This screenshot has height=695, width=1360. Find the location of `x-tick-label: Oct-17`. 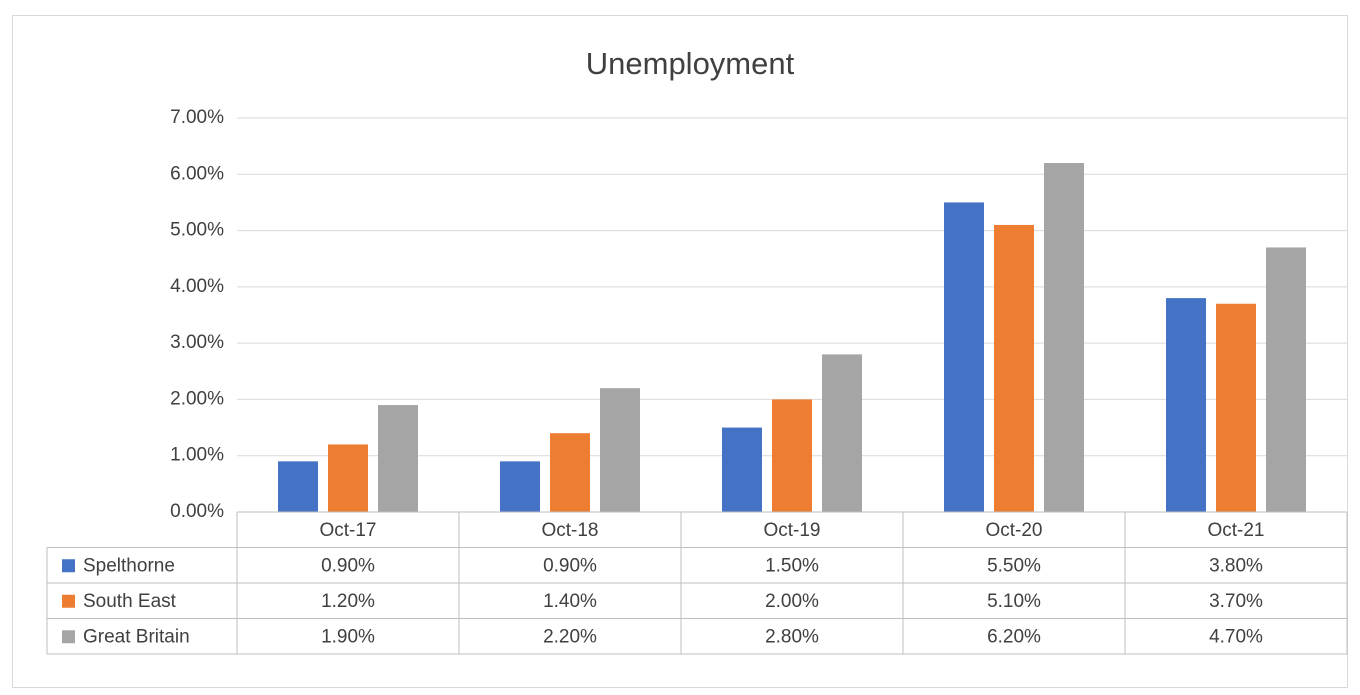

x-tick-label: Oct-17 is located at coordinates (347, 530).